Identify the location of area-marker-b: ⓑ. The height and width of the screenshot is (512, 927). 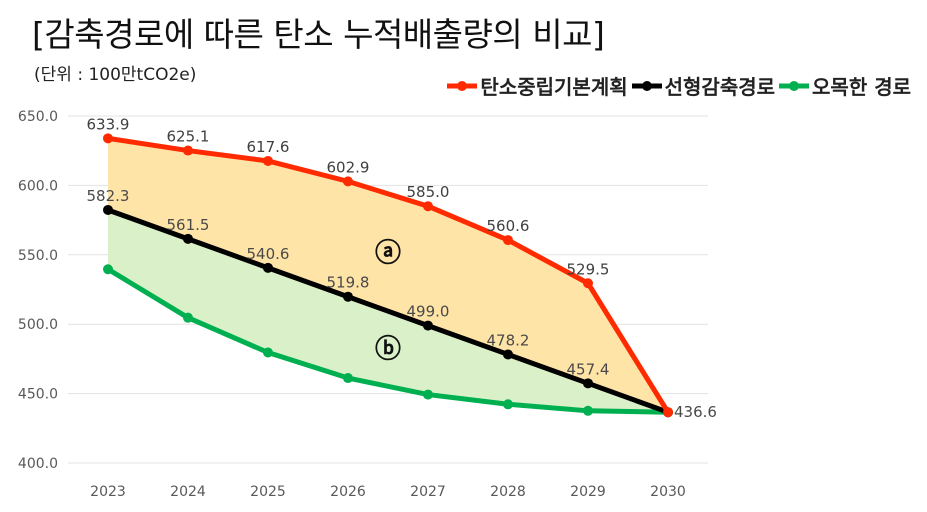
(388, 349).